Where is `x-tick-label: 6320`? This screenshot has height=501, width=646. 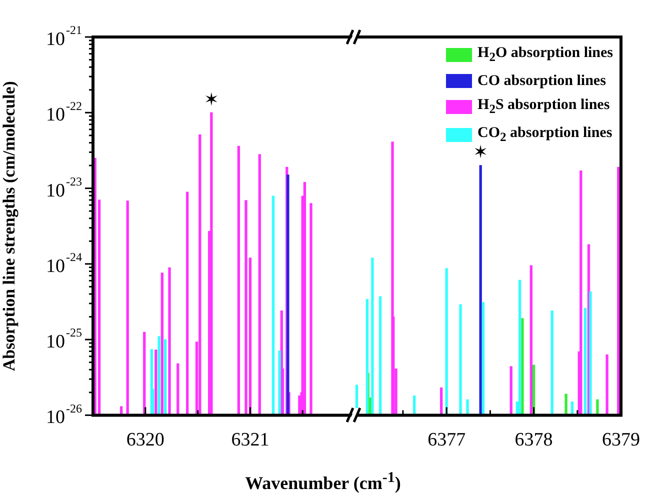 x-tick-label: 6320 is located at coordinates (145, 440).